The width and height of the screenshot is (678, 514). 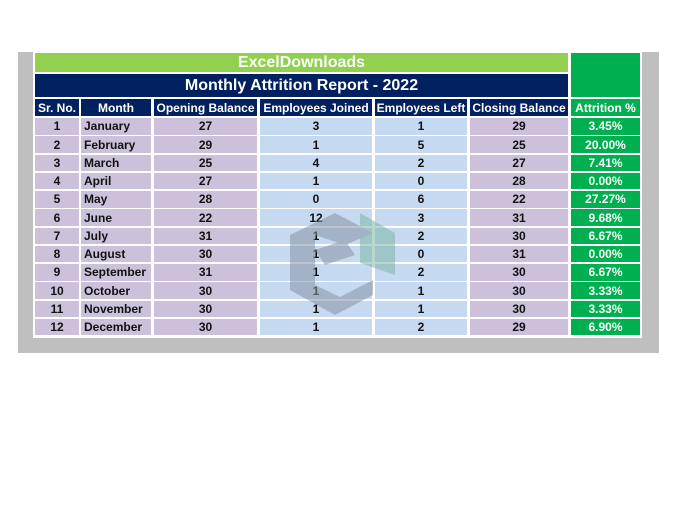 What do you see at coordinates (519, 162) in the screenshot?
I see `cell-closing-balance: 27` at bounding box center [519, 162].